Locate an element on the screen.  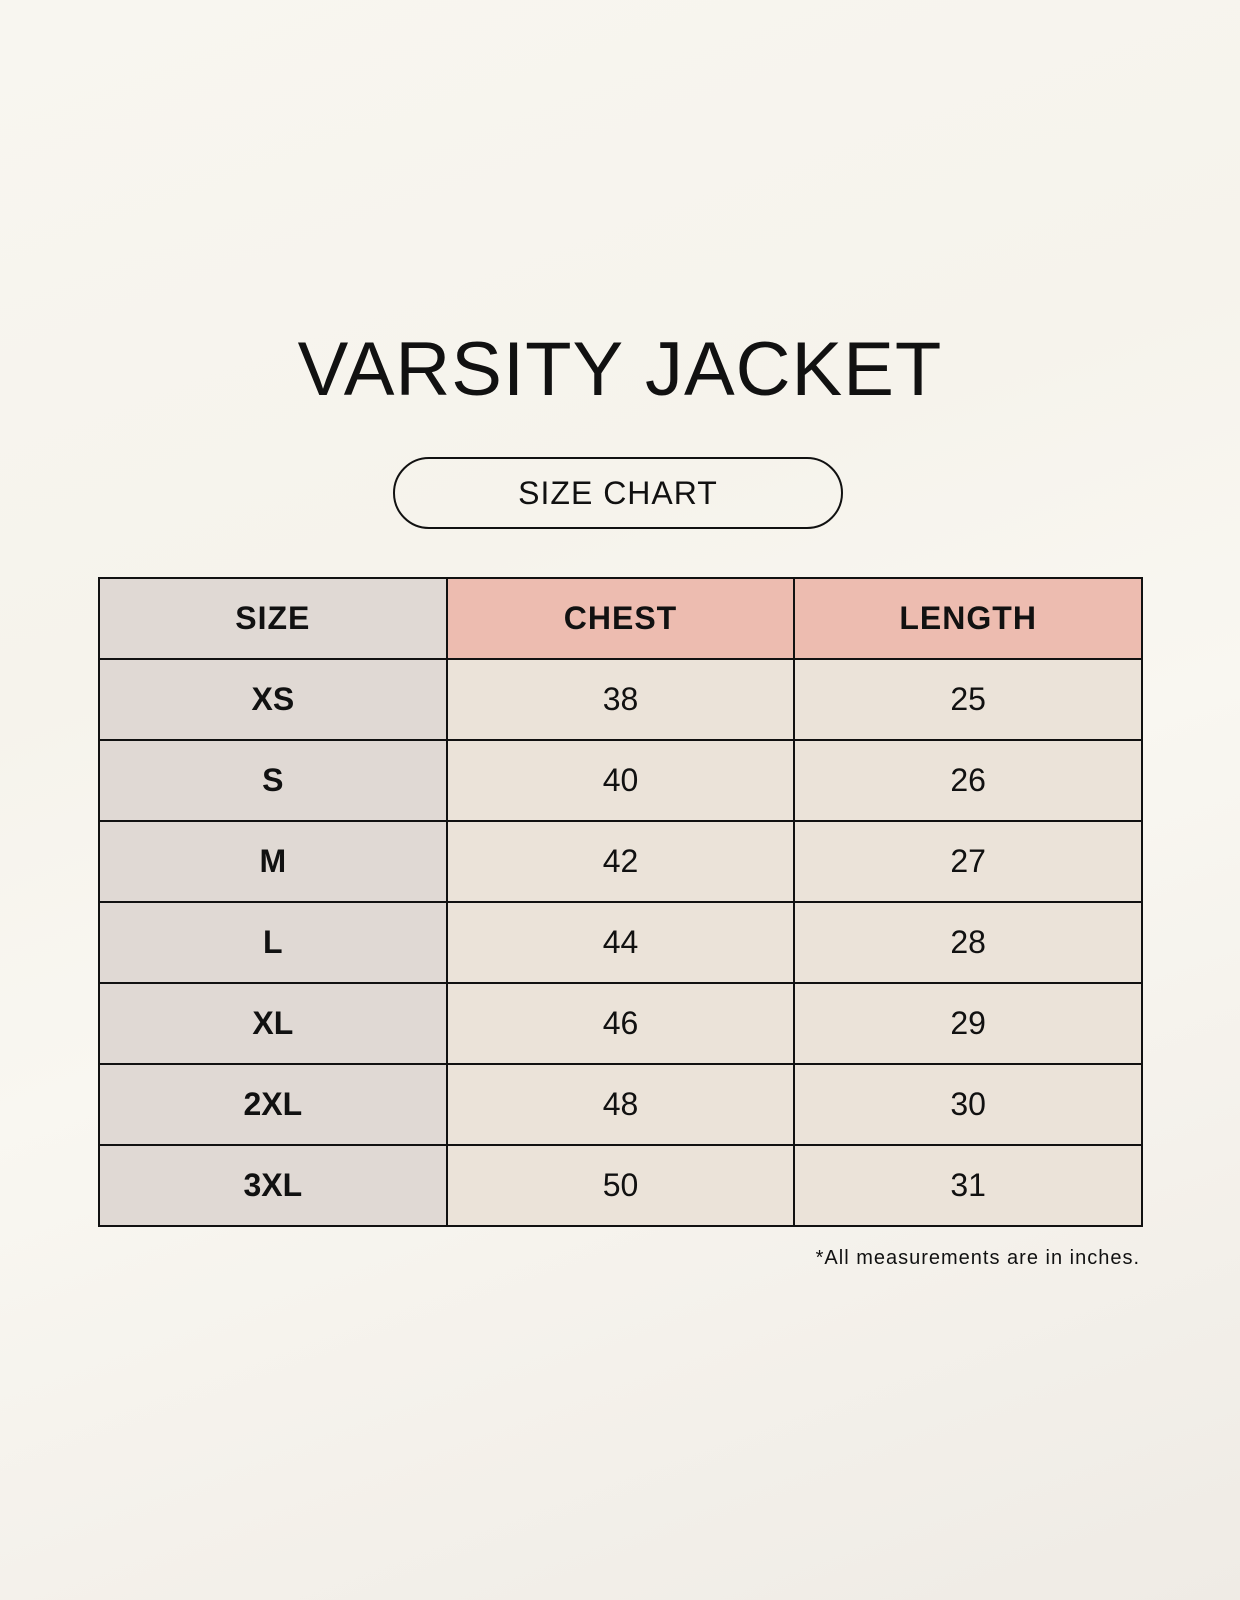
table-row: 2XL 48 30 is located at coordinates (620, 1104).